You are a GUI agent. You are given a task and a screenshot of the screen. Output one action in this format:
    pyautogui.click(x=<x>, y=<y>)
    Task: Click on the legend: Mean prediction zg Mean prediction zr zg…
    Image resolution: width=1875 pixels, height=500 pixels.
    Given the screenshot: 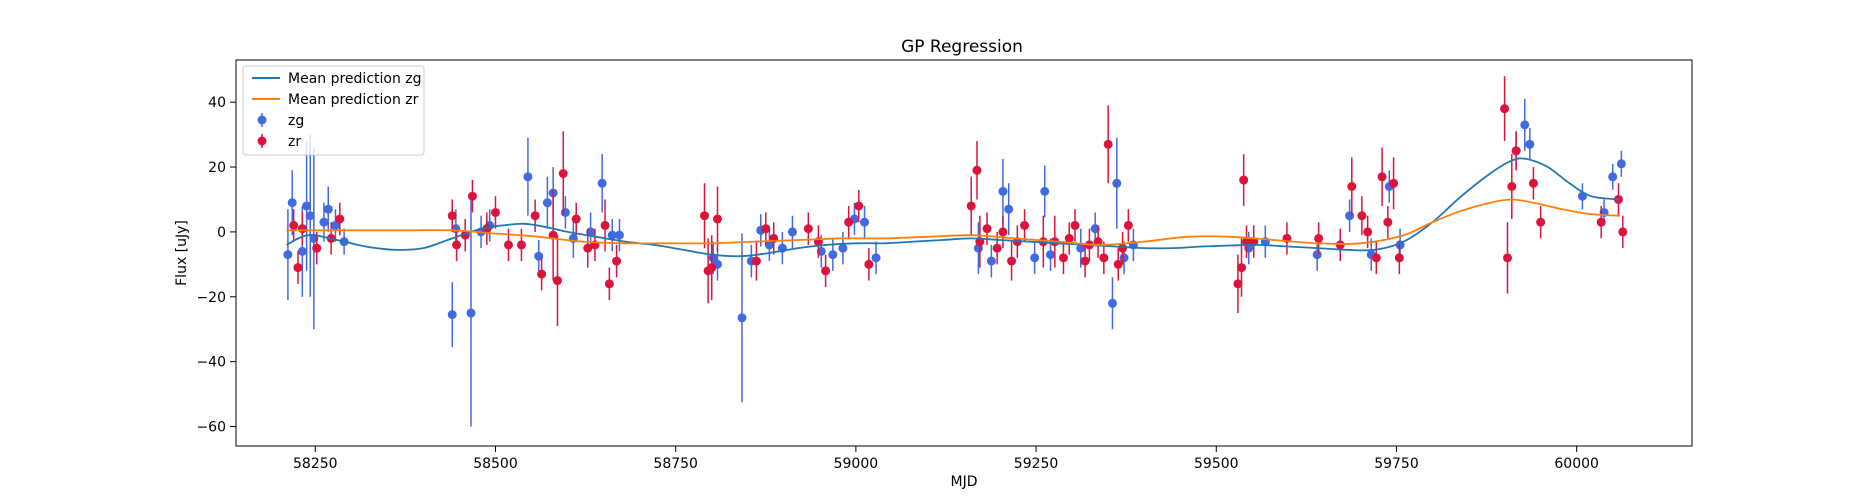 What is the action you would take?
    pyautogui.click(x=333, y=110)
    